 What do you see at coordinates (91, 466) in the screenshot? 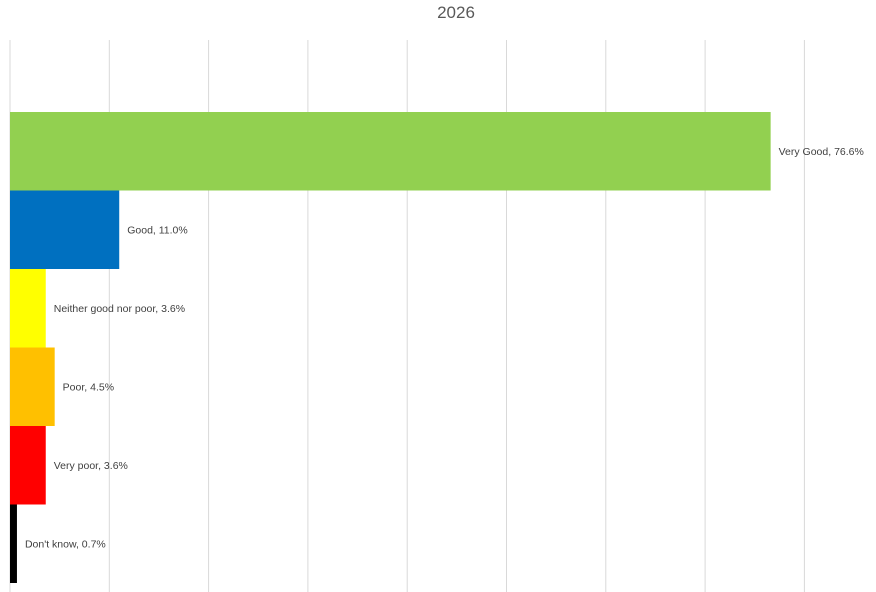
I see `data-label-very-poor: Very poor, 3.6%` at bounding box center [91, 466].